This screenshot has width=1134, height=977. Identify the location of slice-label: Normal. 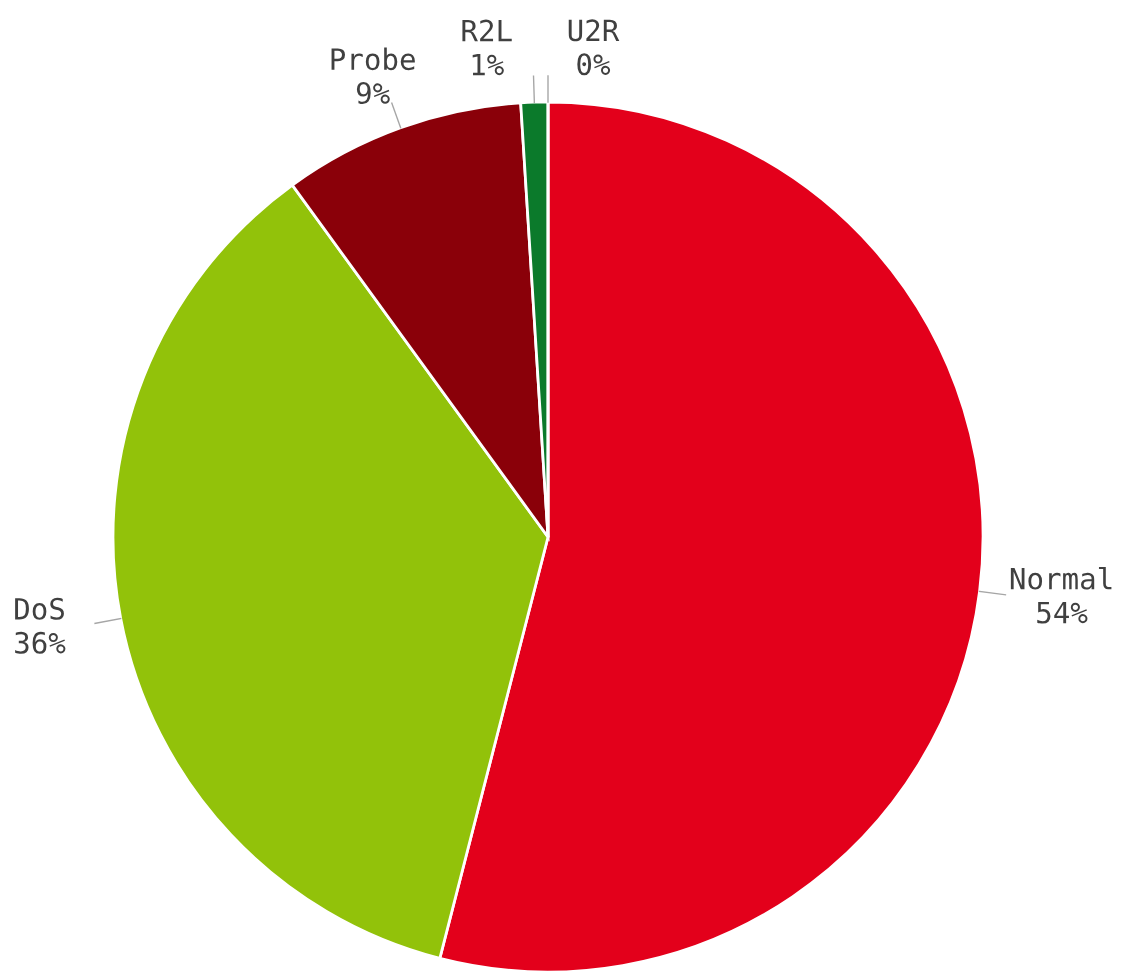
(1061, 578).